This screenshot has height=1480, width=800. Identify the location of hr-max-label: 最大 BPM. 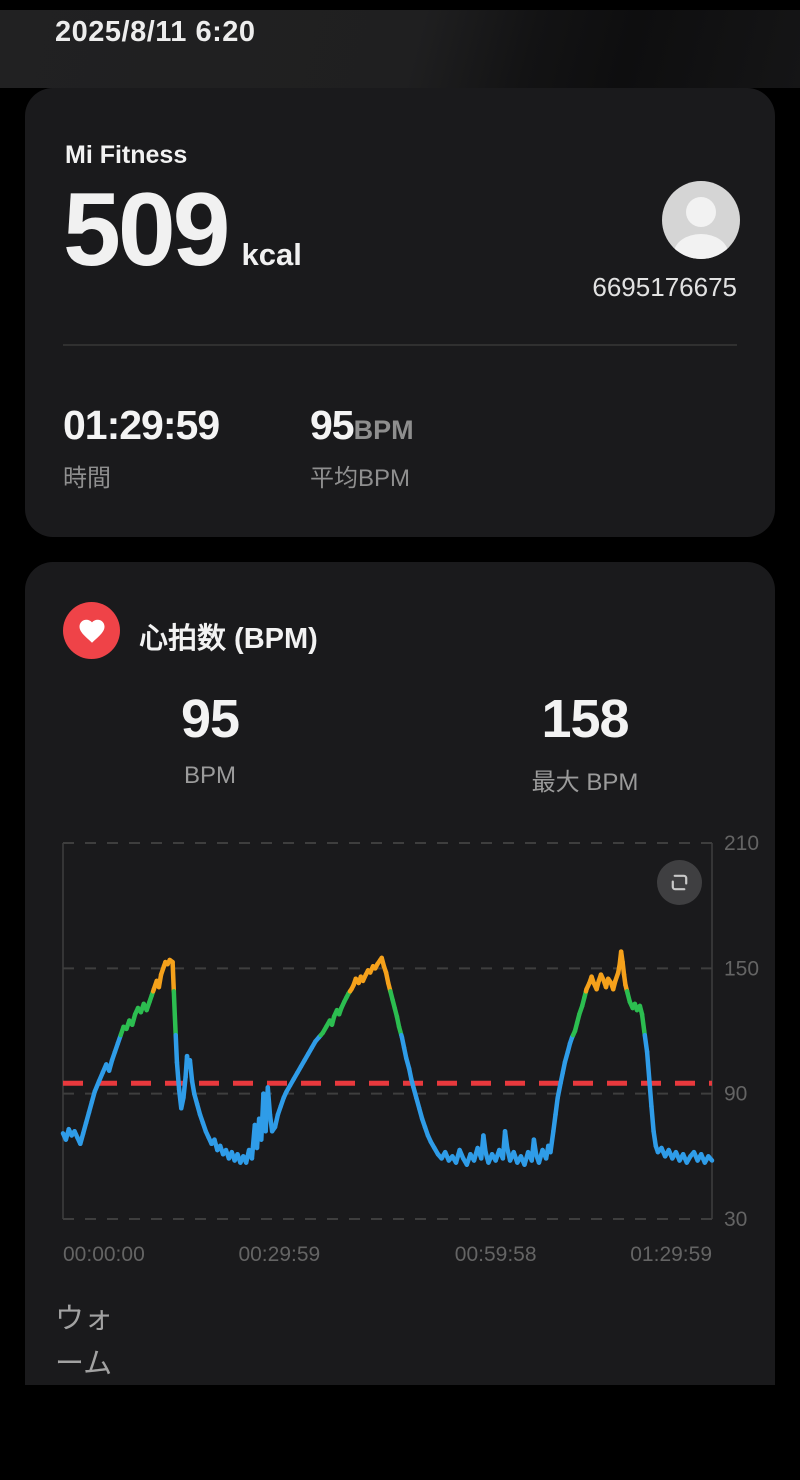
(585, 782).